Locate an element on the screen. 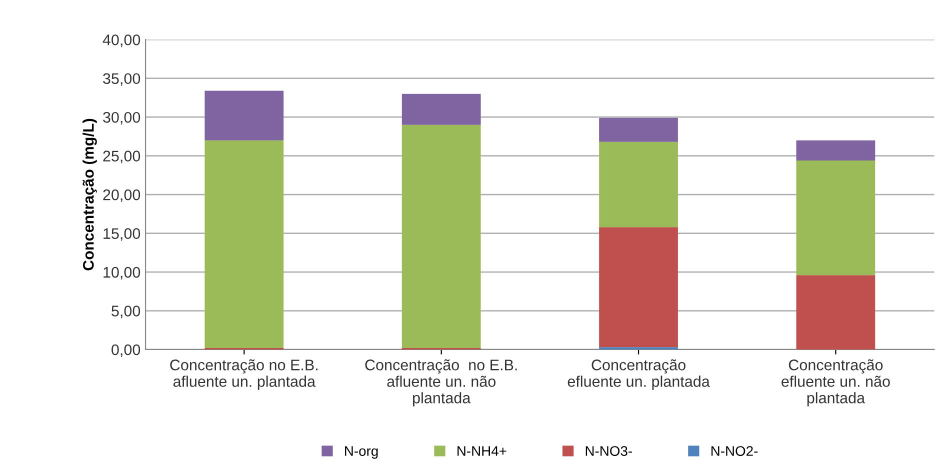 This screenshot has height=466, width=939. legend-label: N-NO3- is located at coordinates (609, 451).